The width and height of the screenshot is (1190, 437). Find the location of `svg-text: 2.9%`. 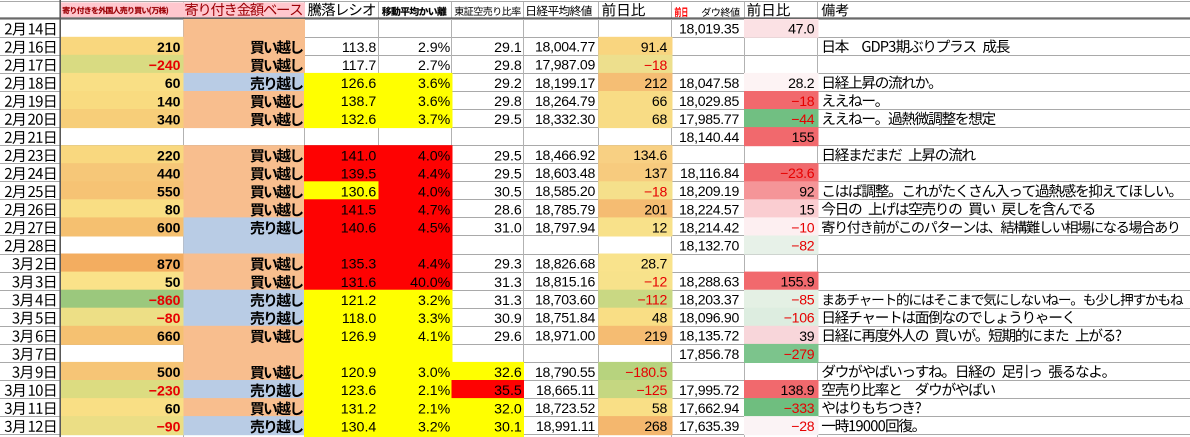

svg-text: 2.9% is located at coordinates (434, 48).